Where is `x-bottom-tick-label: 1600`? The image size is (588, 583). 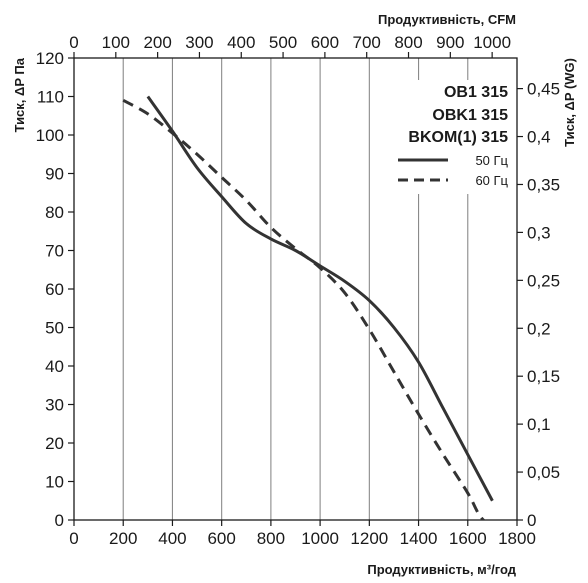
x-bottom-tick-label: 1600 is located at coordinates (468, 538).